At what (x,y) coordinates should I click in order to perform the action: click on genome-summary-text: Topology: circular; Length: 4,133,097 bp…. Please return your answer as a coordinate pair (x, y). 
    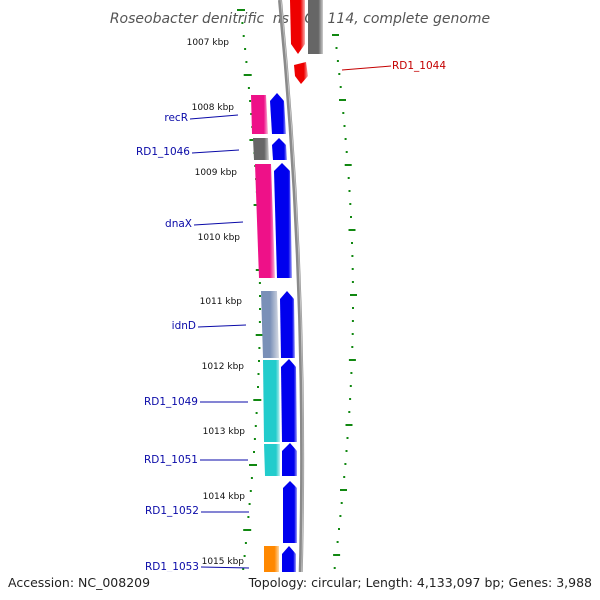
    Looking at the image, I should click on (420, 582).